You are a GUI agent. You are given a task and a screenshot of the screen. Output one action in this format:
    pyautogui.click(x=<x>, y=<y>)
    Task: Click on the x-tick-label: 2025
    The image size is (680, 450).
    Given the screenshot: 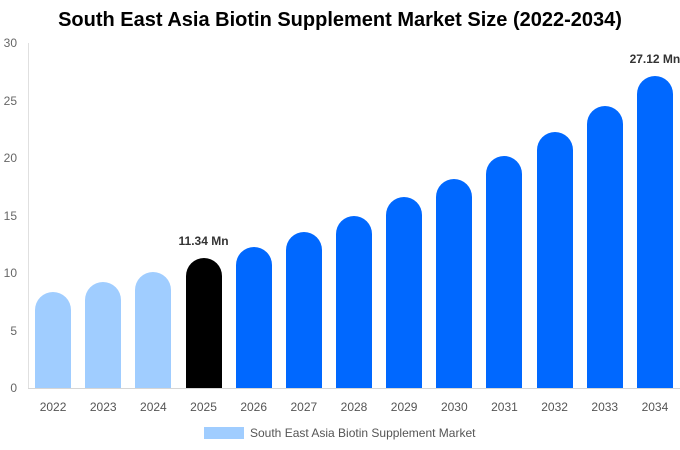 What is the action you would take?
    pyautogui.click(x=203, y=407)
    